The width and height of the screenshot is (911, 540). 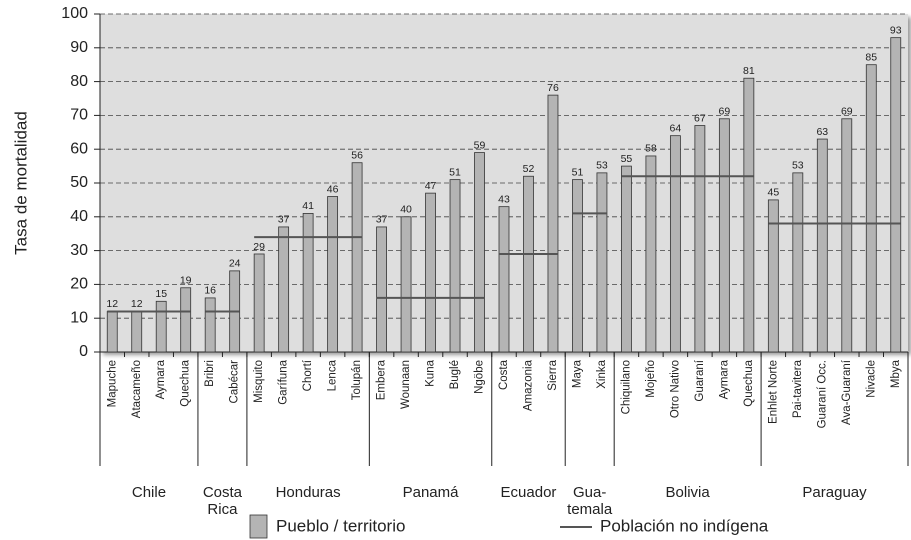 I want to click on value-label: 63, so click(x=822, y=132).